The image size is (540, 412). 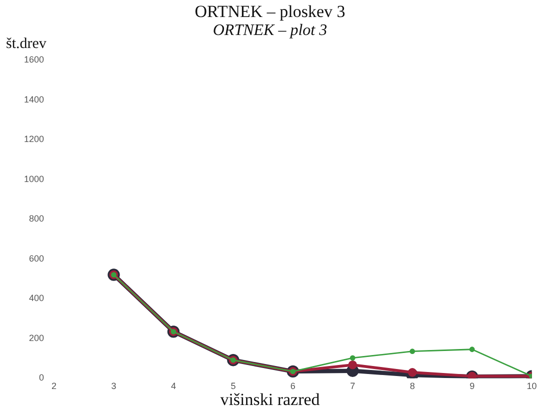 I want to click on y-tick-label: 600, so click(x=36, y=258).